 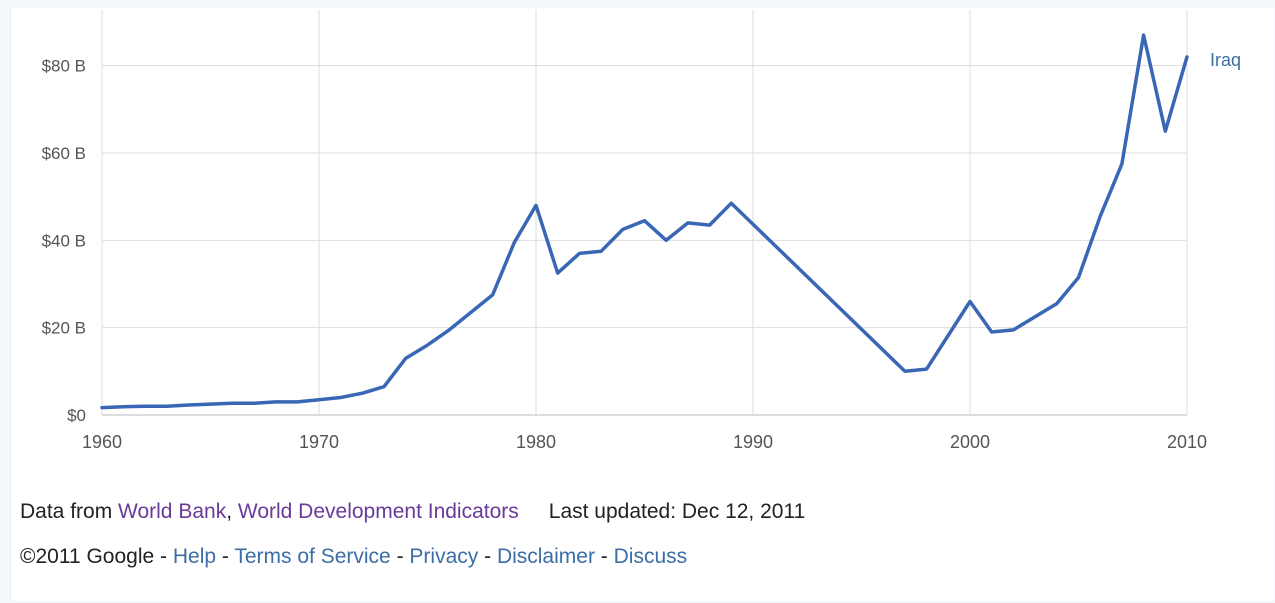 I want to click on legend-label: Iraq, so click(x=1225, y=60).